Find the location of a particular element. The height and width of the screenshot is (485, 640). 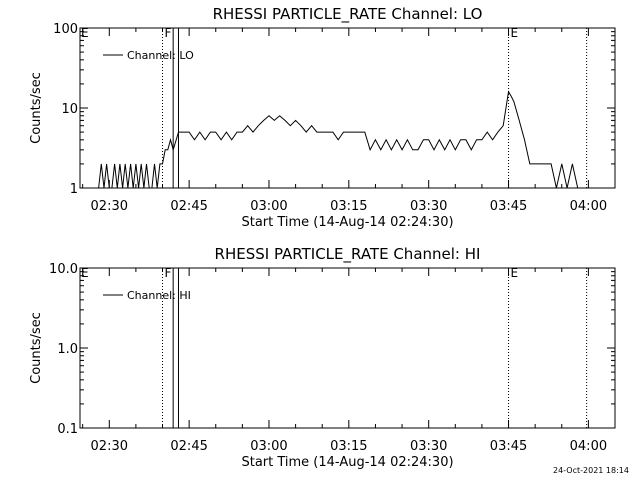

footer-timestamp: 24-Oct-2021 18:14 is located at coordinates (591, 470).